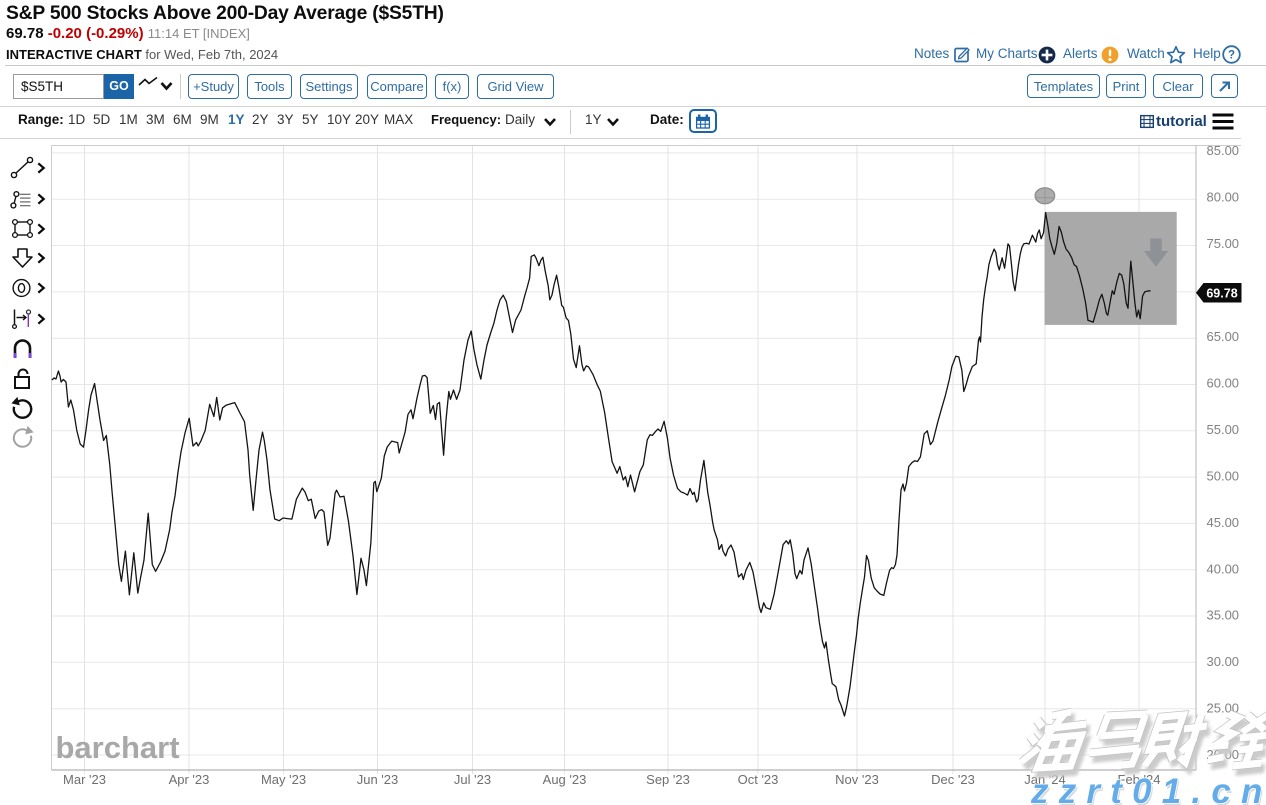  I want to click on svg-text: 85.00, so click(1223, 150).